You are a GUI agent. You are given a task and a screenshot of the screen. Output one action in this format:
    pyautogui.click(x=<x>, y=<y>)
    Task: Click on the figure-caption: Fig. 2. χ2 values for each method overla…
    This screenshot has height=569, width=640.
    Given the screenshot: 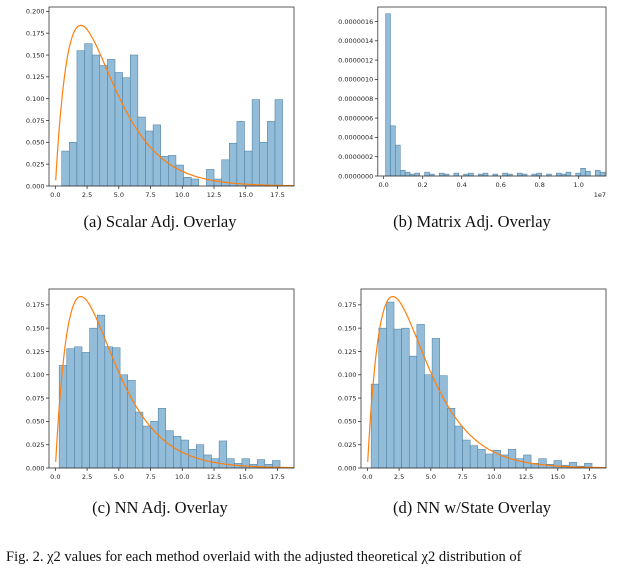 What is the action you would take?
    pyautogui.click(x=264, y=557)
    